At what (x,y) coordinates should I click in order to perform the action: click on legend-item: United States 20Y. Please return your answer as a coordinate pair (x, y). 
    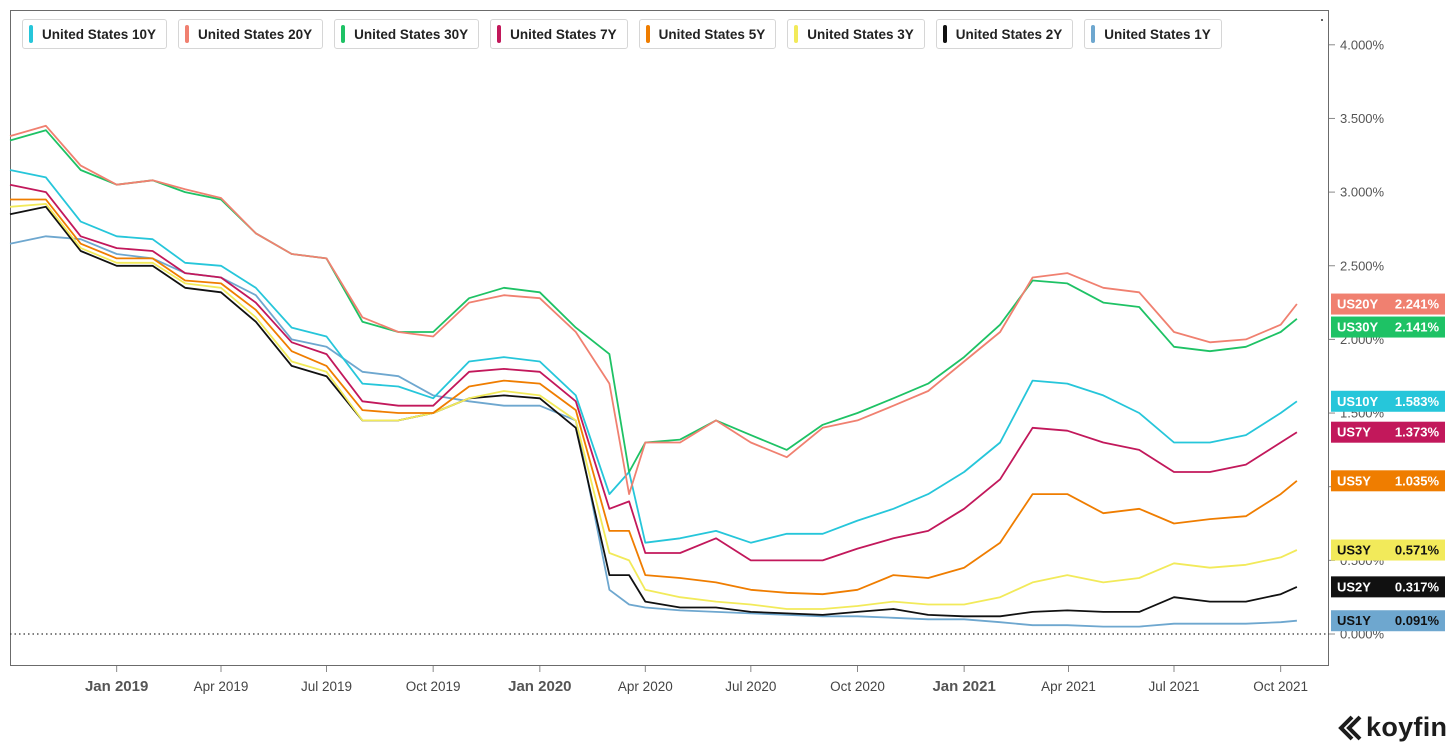
    Looking at the image, I should click on (251, 34).